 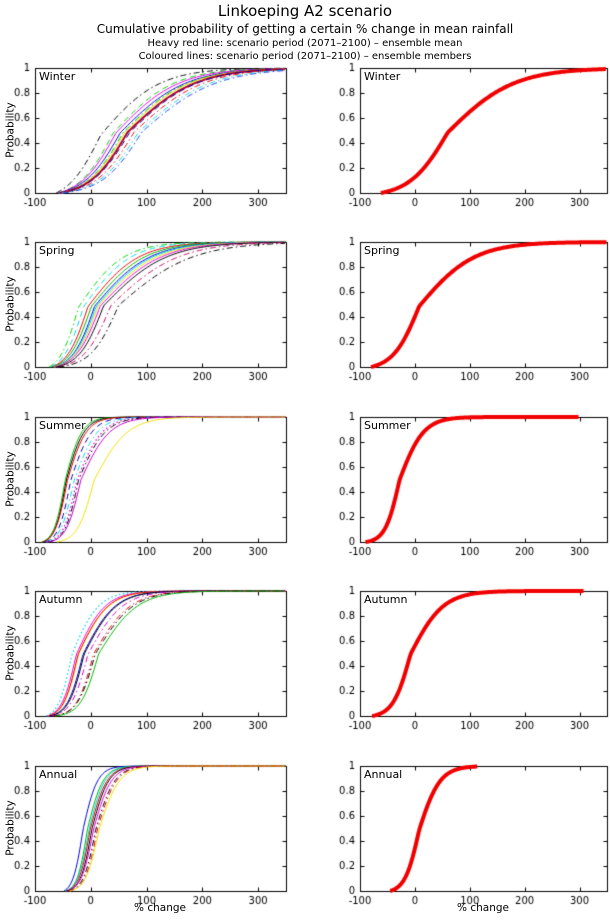 What do you see at coordinates (483, 304) in the screenshot?
I see `subplot-spring-mean: Spring` at bounding box center [483, 304].